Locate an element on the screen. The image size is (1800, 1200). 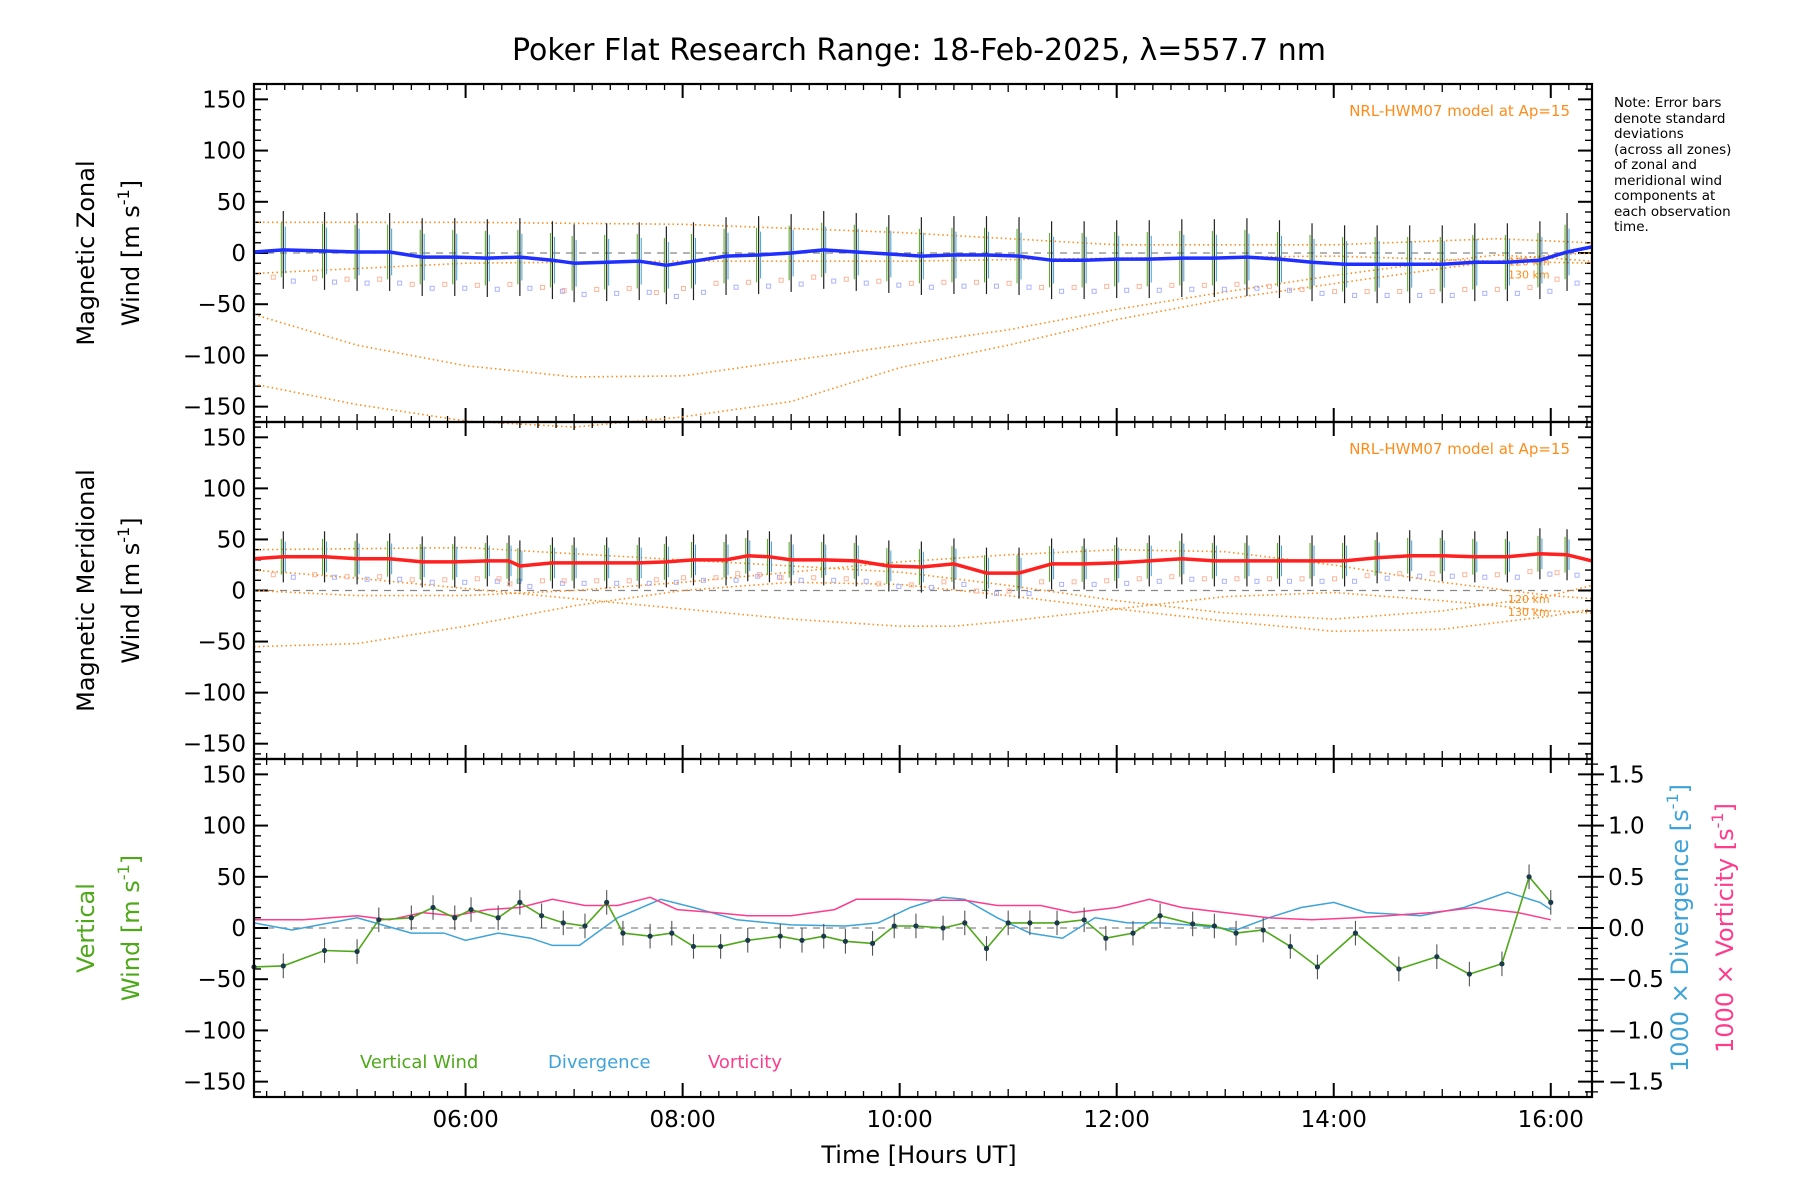
y2-label-divergence-text: 1000 × Divergence [s is located at coordinates (1680, 940).